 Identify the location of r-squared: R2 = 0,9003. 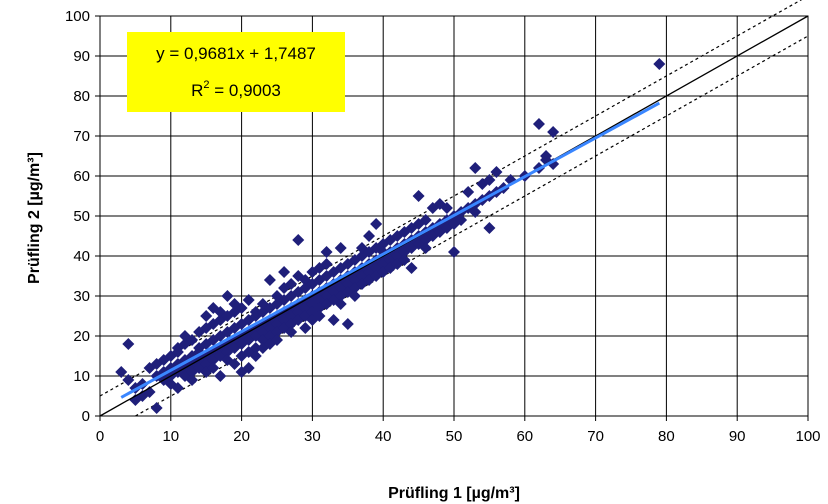
(236, 89).